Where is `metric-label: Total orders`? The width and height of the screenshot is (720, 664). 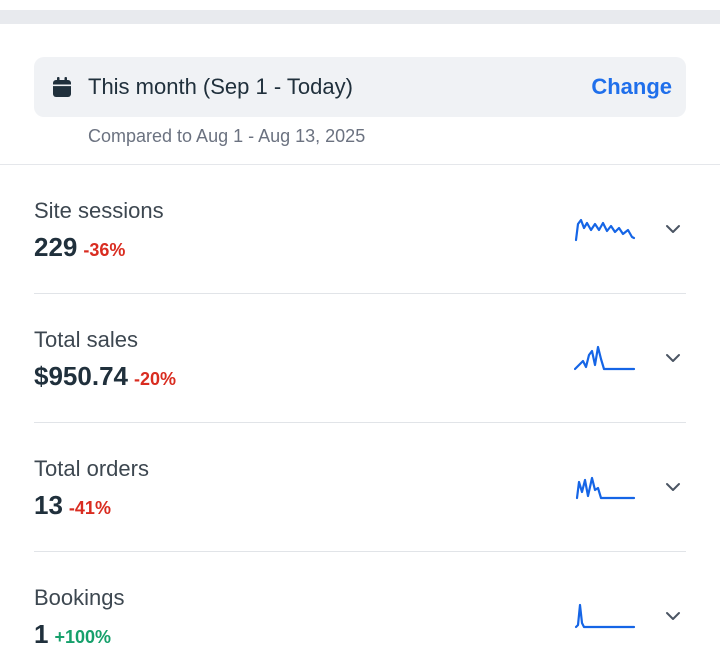
metric-label: Total orders is located at coordinates (91, 468).